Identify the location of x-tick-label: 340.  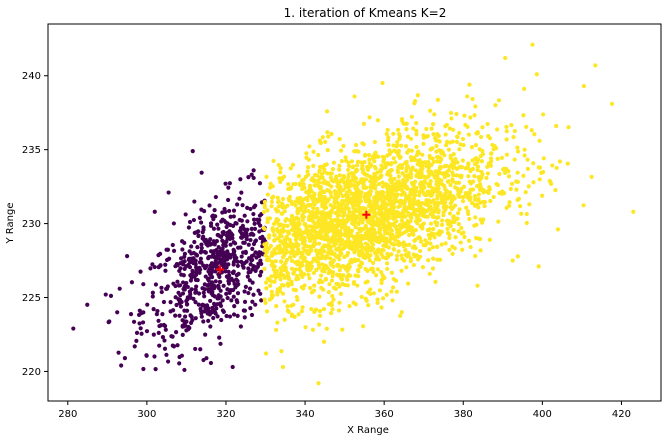
(305, 414).